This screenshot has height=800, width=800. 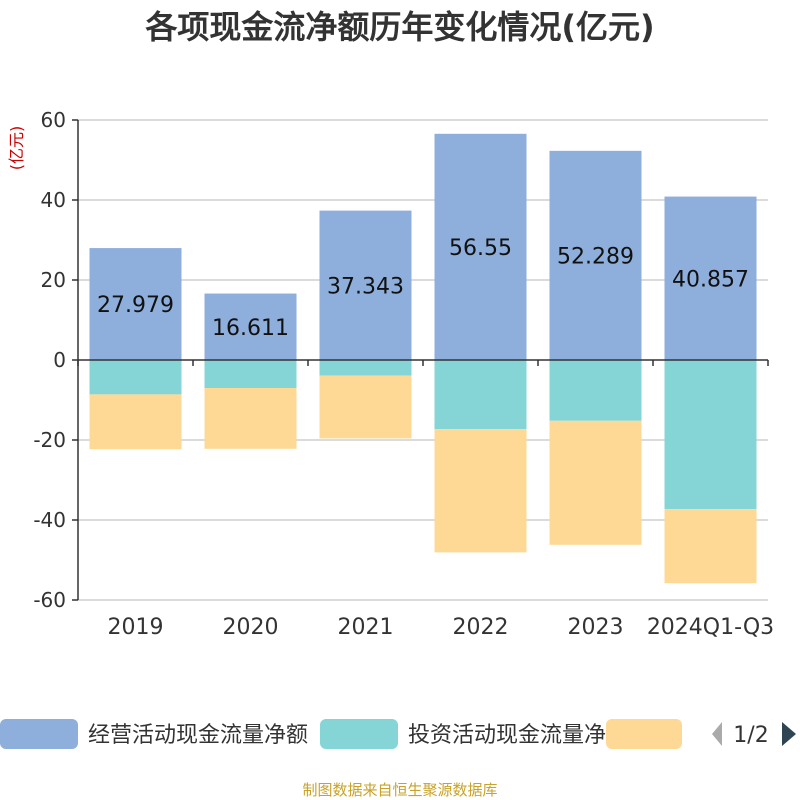 What do you see at coordinates (366, 627) in the screenshot?
I see `x-tick-label: 2021` at bounding box center [366, 627].